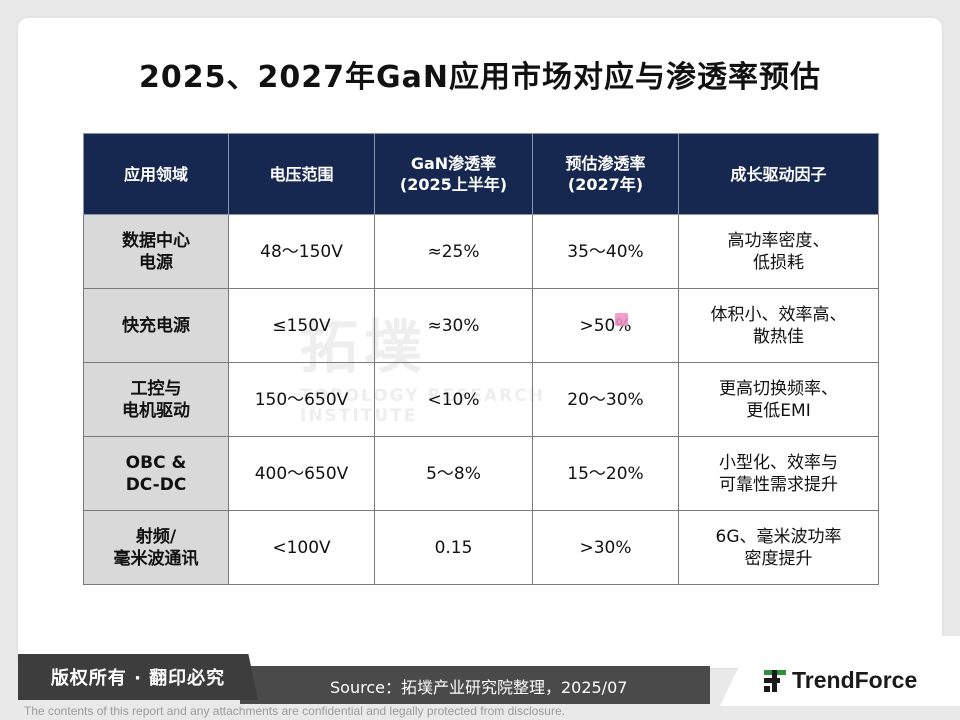 This screenshot has width=960, height=720. I want to click on logo-background, so click(840, 671).